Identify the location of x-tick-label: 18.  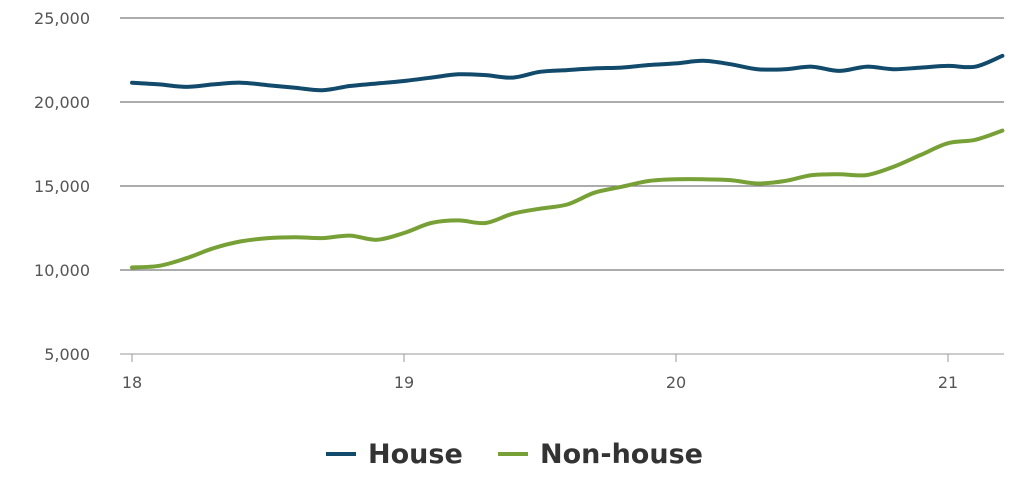
(132, 382).